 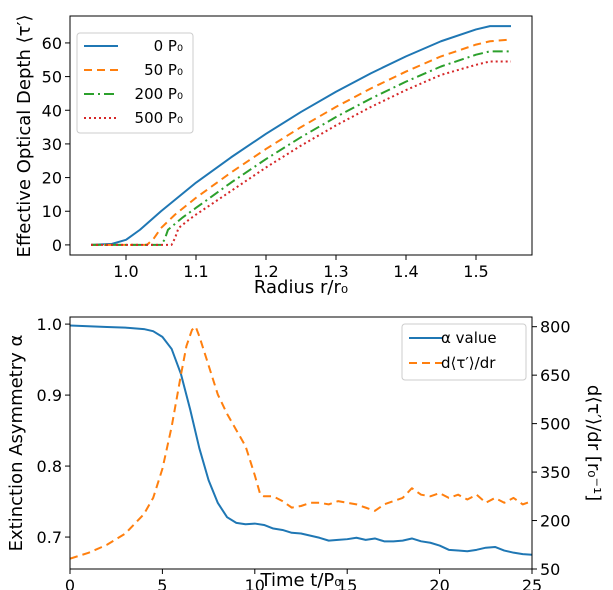 I want to click on y-tick-label: 60, so click(x=52, y=43).